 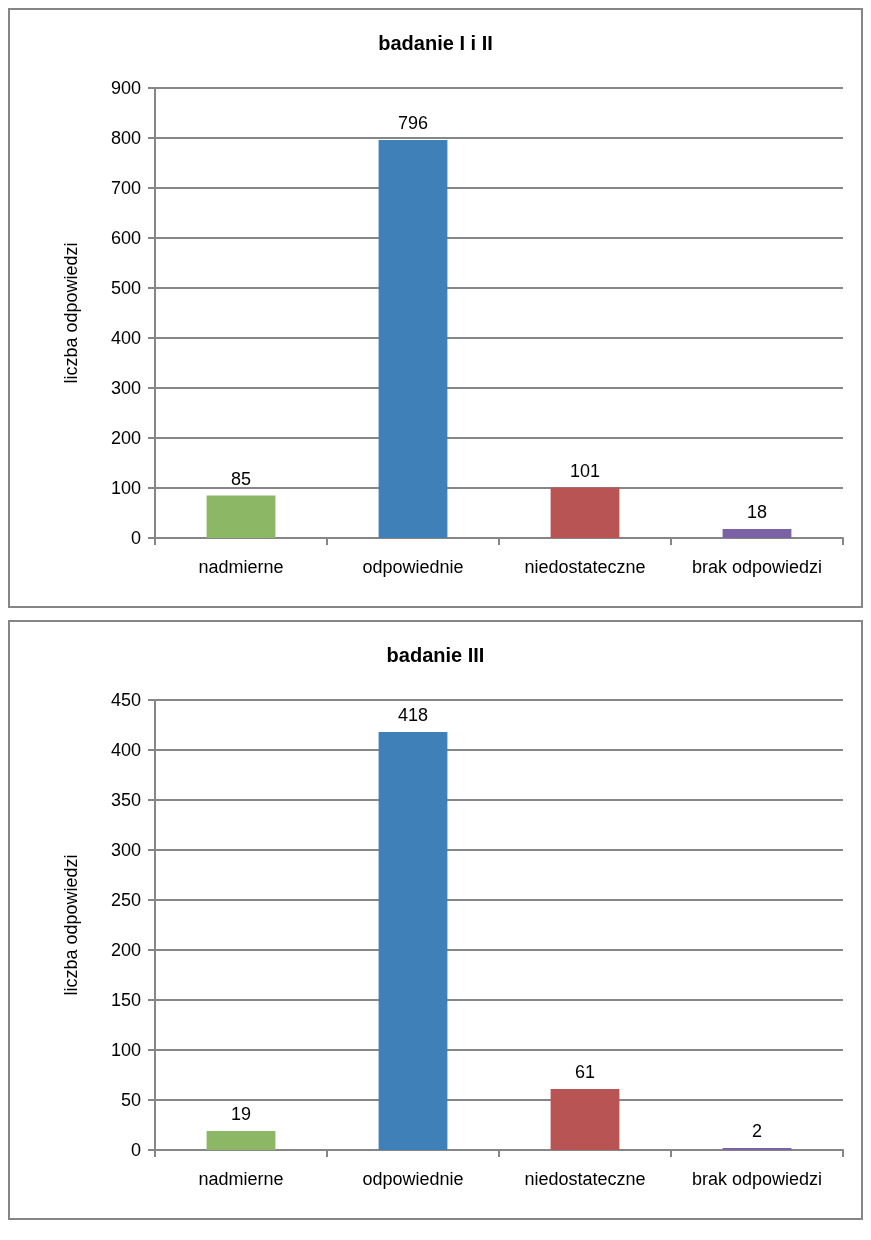 What do you see at coordinates (125, 700) in the screenshot?
I see `y-tick-label: 450` at bounding box center [125, 700].